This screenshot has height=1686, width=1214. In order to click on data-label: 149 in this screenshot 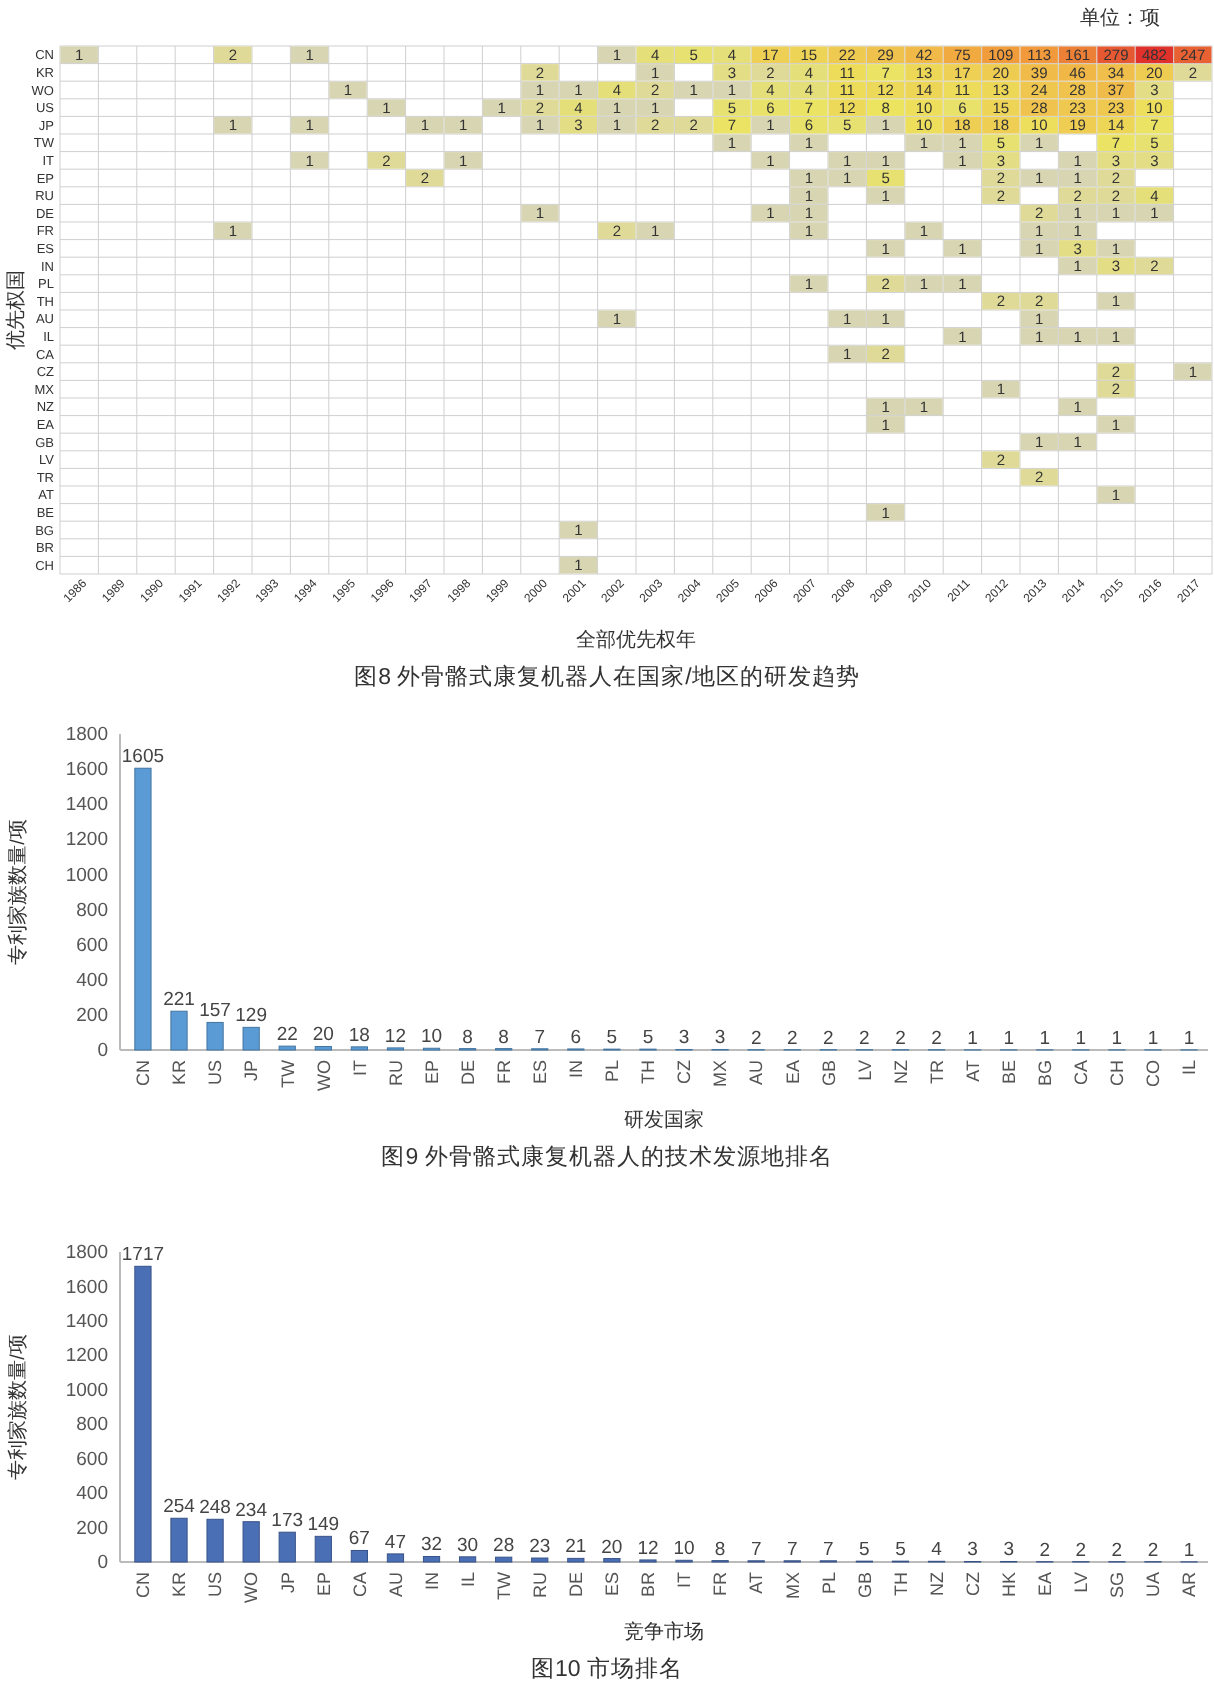, I will do `click(323, 1525)`.